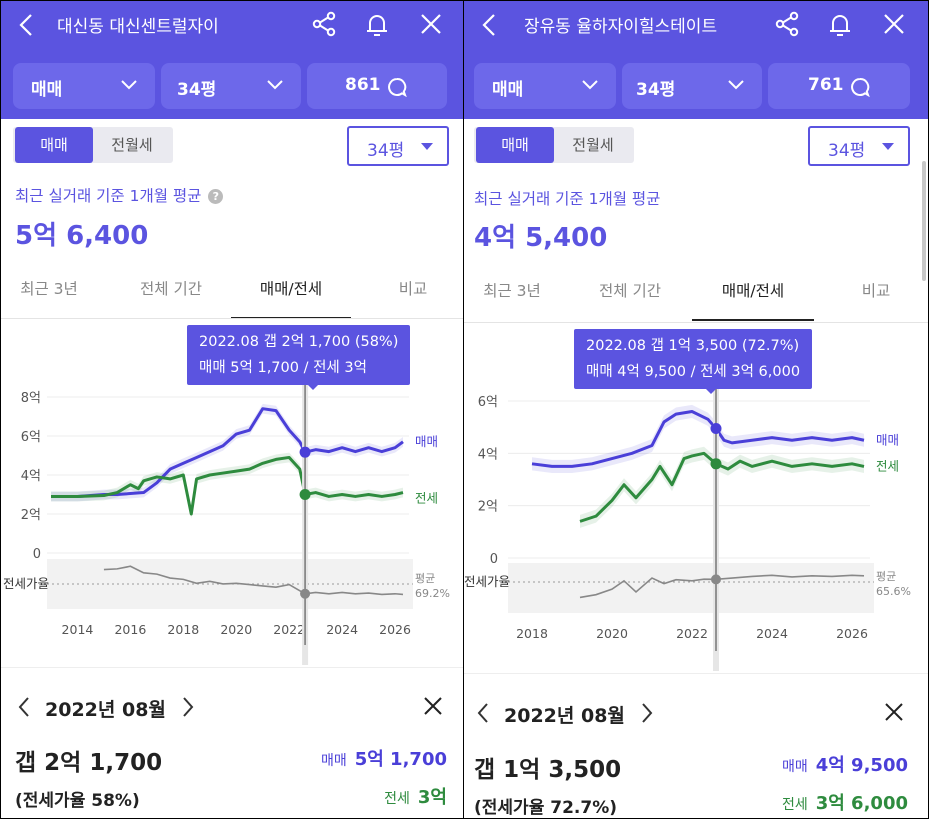 This screenshot has width=929, height=819. What do you see at coordinates (236, 629) in the screenshot?
I see `x-tick-label: 2020` at bounding box center [236, 629].